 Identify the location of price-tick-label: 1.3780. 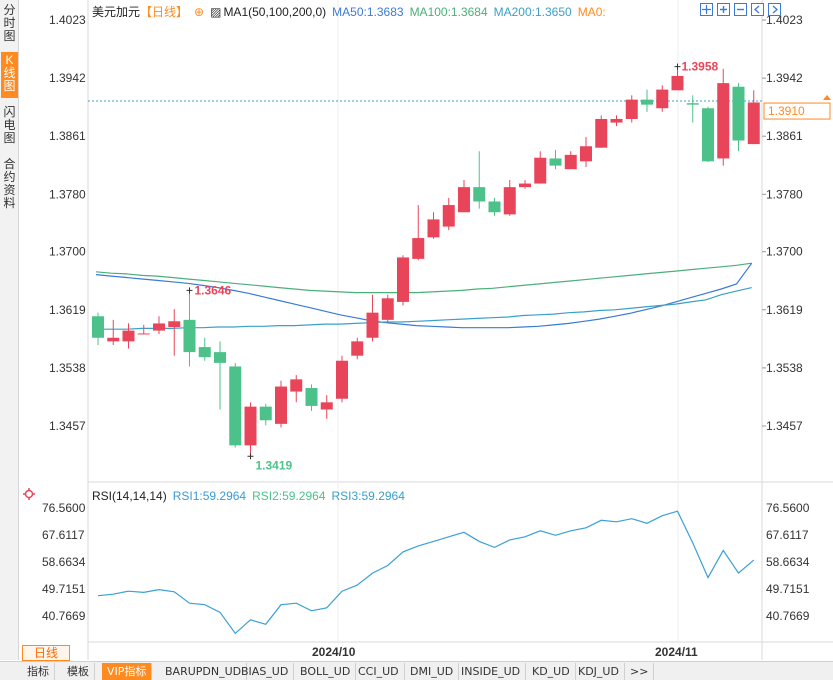
(67, 194).